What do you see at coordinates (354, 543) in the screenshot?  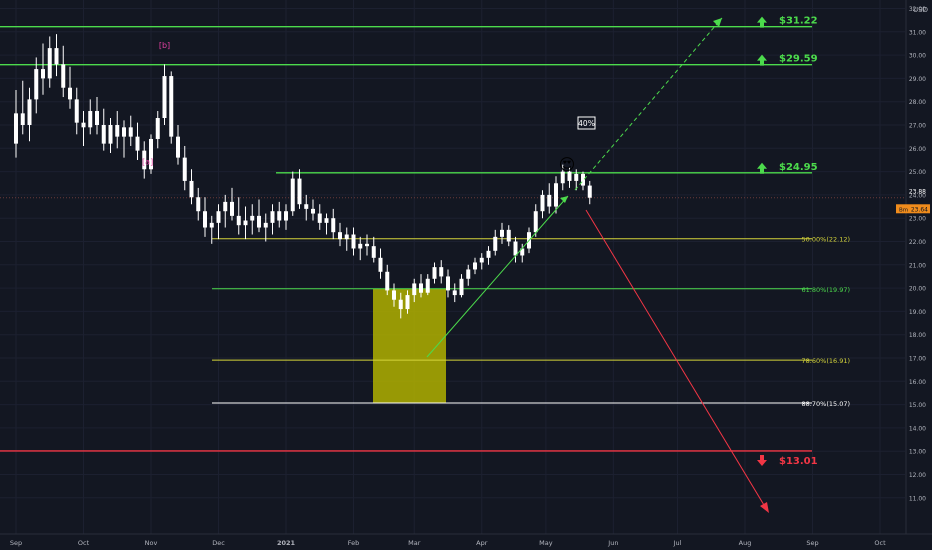 I see `time-tick-label: Feb` at bounding box center [354, 543].